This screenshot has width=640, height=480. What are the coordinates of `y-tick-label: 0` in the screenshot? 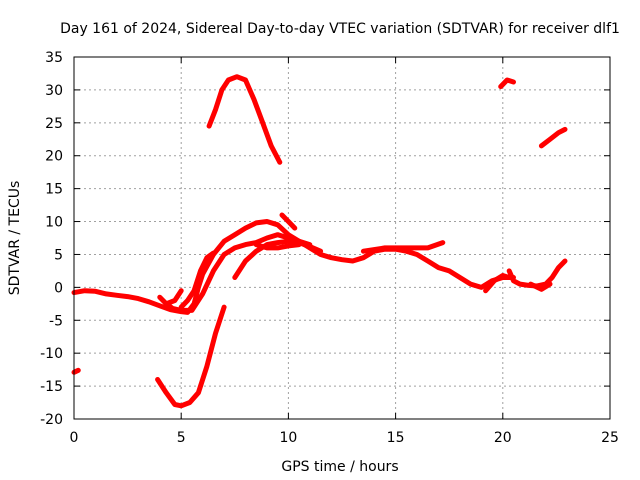 It's located at (58, 288).